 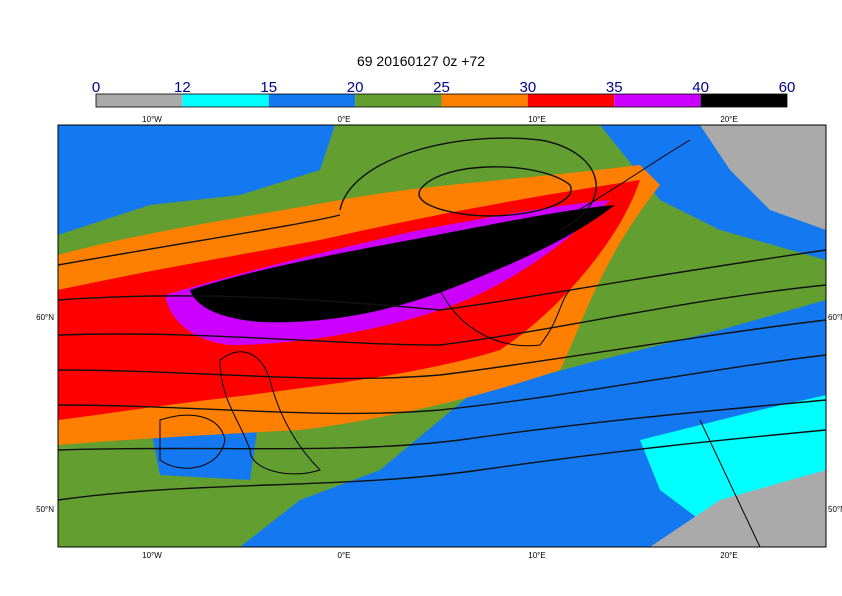 I want to click on colorbar-label: 12, so click(x=182, y=87).